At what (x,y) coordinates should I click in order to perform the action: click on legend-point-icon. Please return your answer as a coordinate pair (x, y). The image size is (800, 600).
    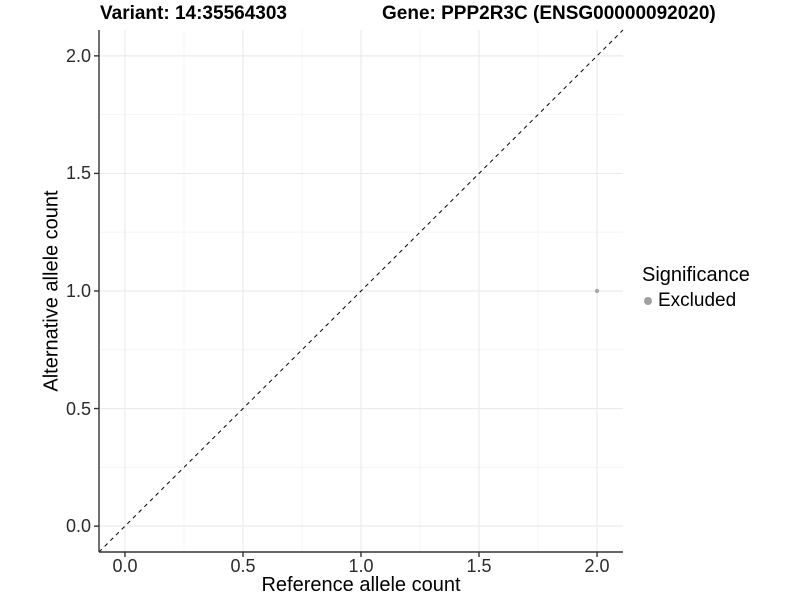
    Looking at the image, I should click on (648, 301).